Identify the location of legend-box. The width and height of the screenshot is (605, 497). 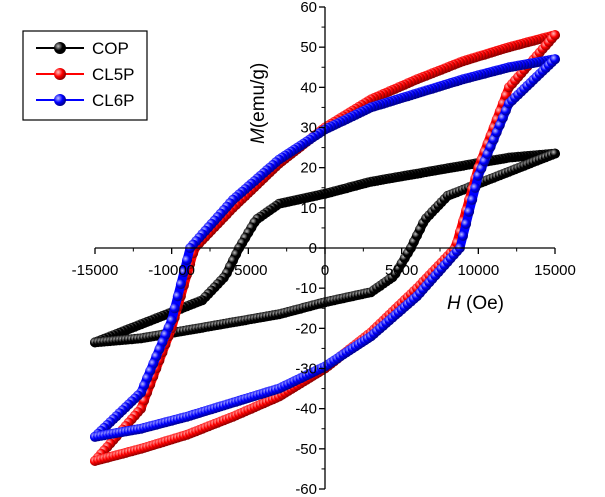
(85, 75).